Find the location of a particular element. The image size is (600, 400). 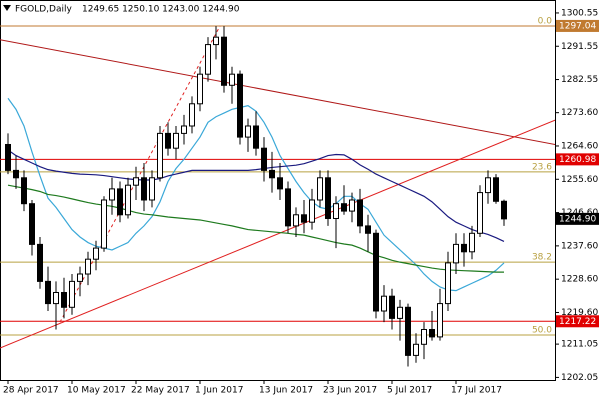

x-tick-label: 22 May 2017 is located at coordinates (160, 391).